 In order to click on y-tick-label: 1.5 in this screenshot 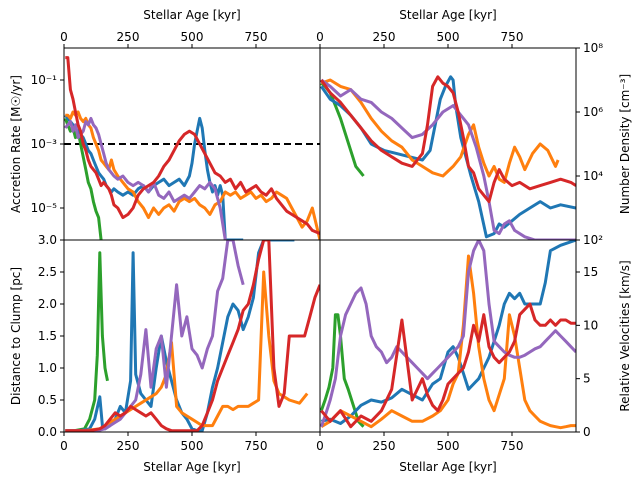, I will do `click(47, 336)`.